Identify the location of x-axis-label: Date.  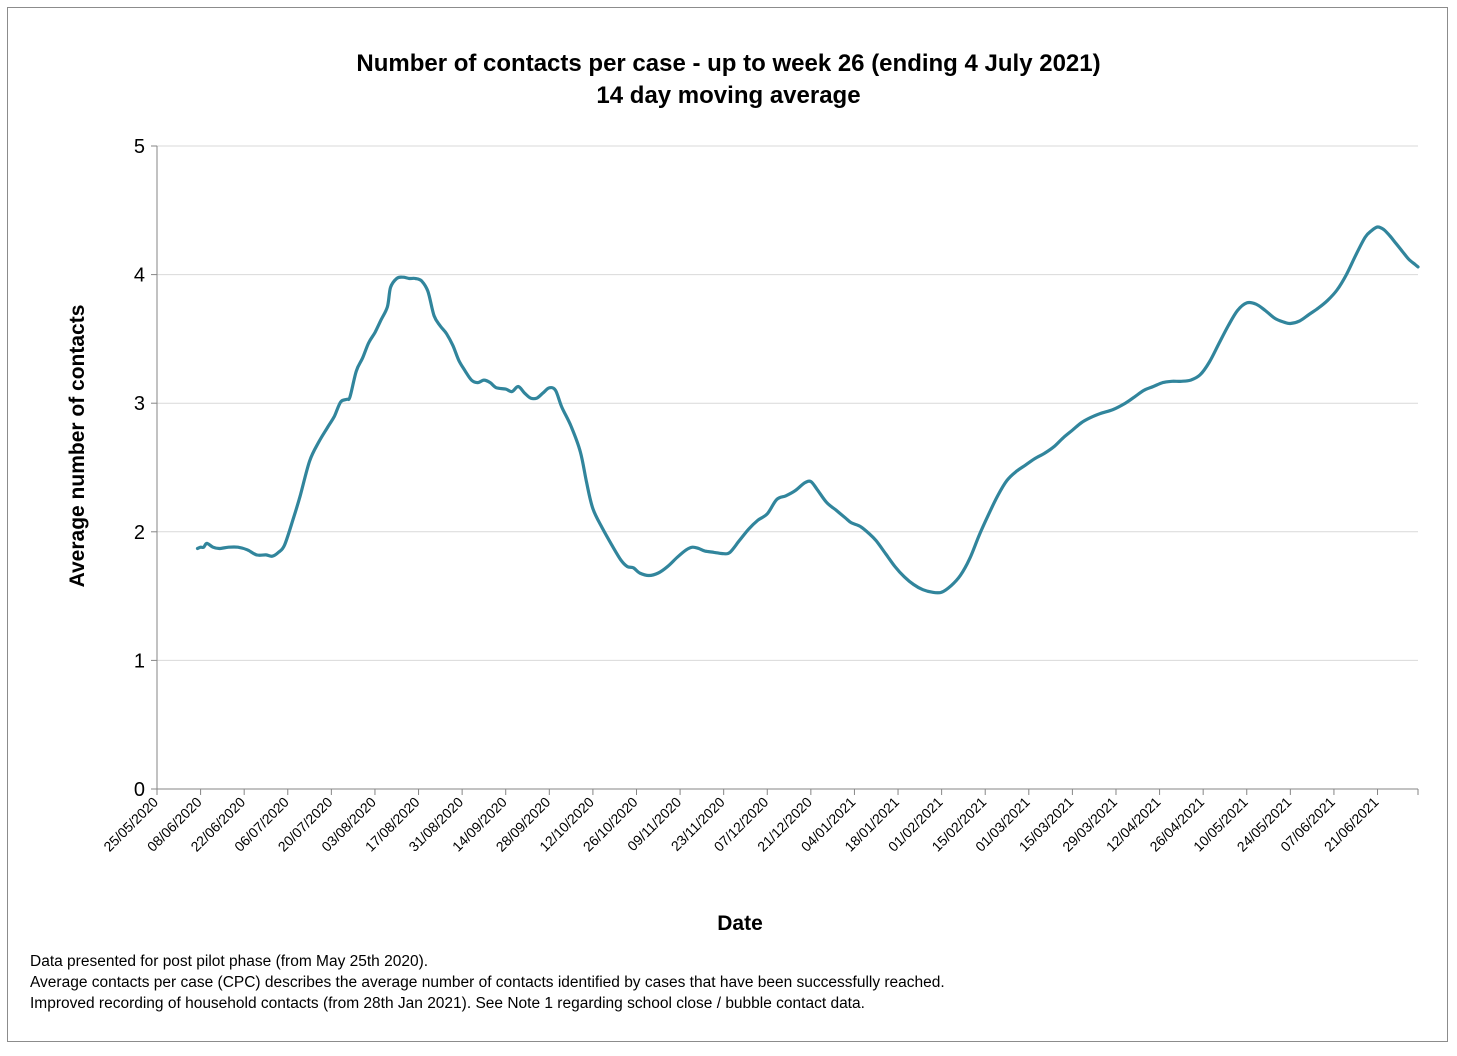
(740, 923).